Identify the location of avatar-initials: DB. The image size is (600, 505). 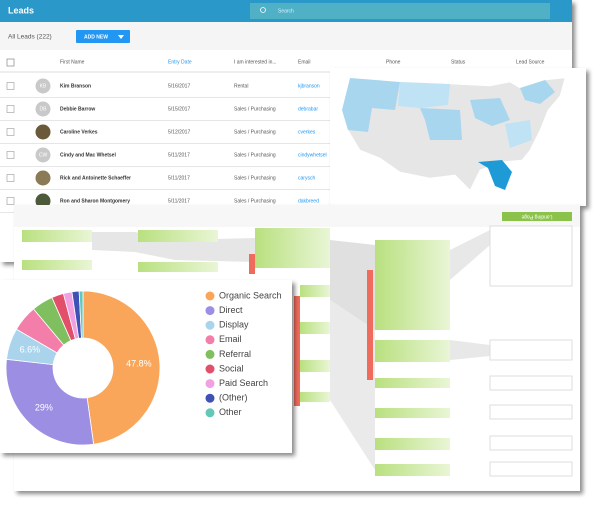
(44, 109).